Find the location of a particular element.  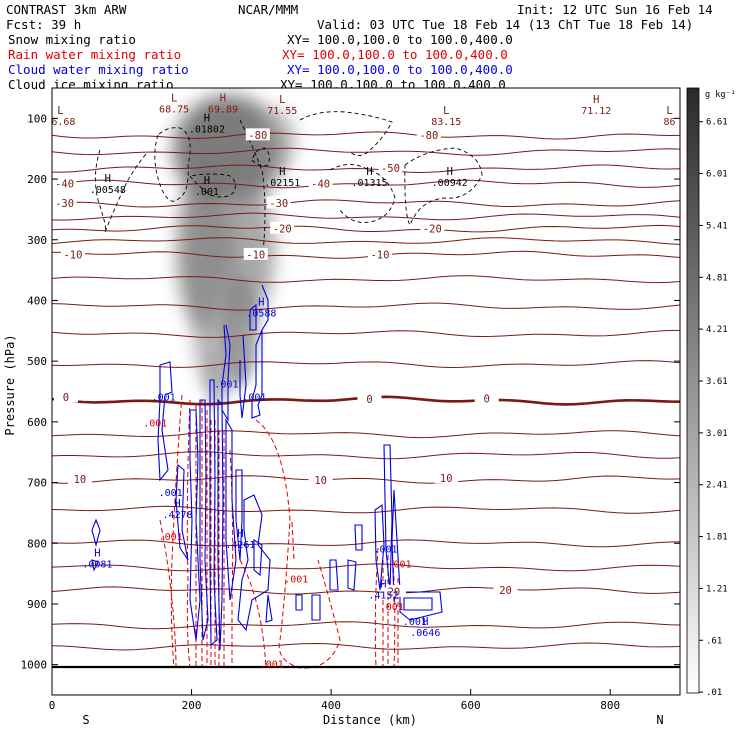

y-tick-label: 100 is located at coordinates (37, 118).